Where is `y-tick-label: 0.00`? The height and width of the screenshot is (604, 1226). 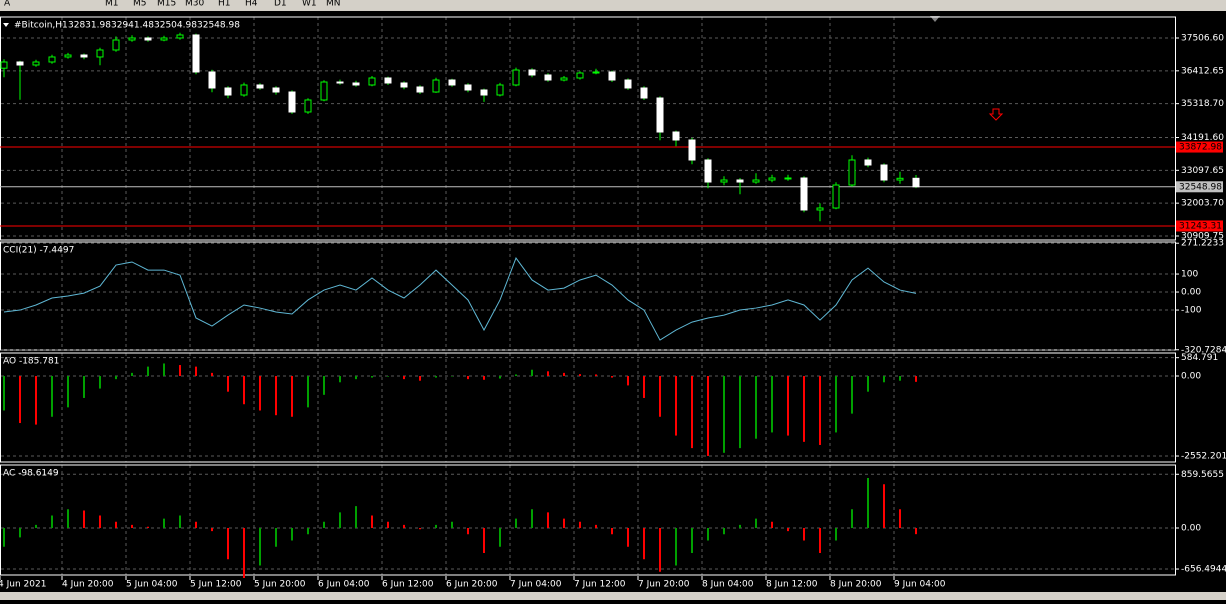
y-tick-label: 0.00 is located at coordinates (1191, 529).